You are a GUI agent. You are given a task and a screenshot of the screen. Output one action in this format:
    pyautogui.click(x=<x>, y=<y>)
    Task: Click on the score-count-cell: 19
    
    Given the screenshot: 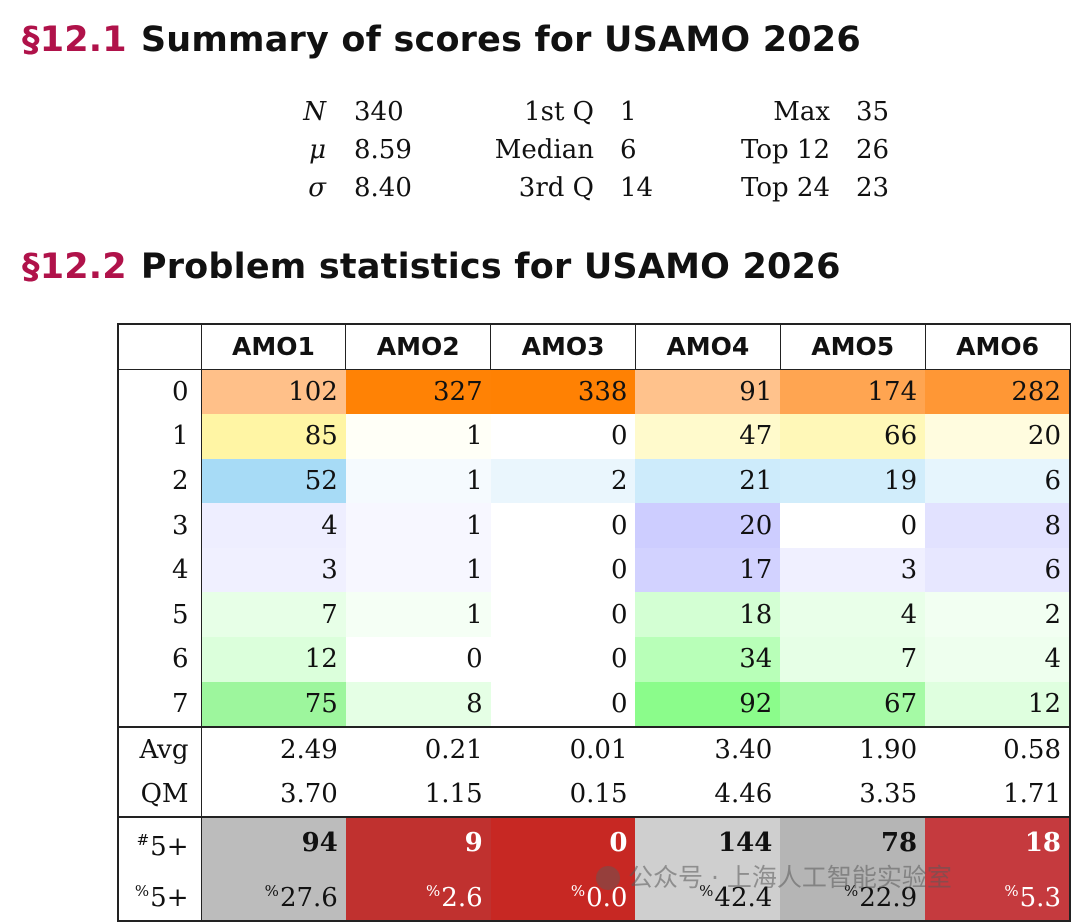 What is the action you would take?
    pyautogui.click(x=853, y=481)
    